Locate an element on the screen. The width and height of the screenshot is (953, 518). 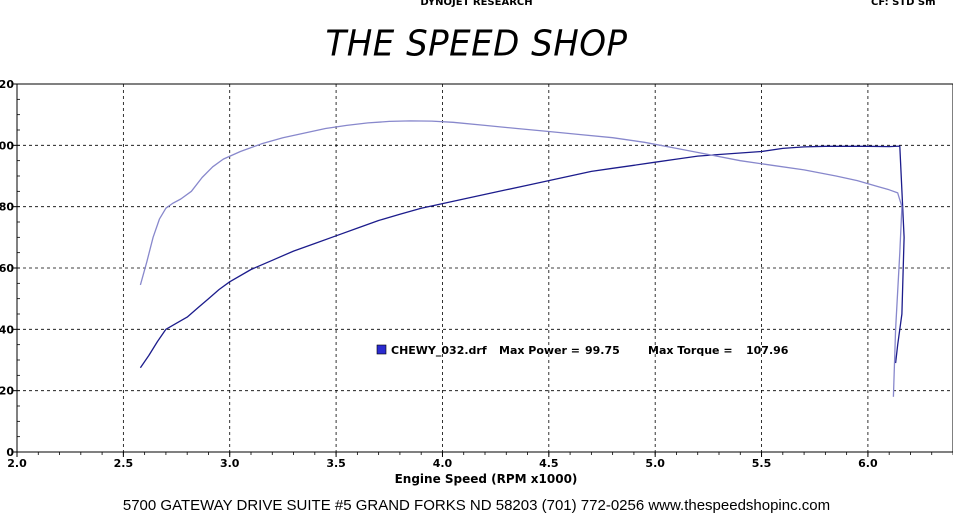
y-tick-label: 0 is located at coordinates (10, 452).